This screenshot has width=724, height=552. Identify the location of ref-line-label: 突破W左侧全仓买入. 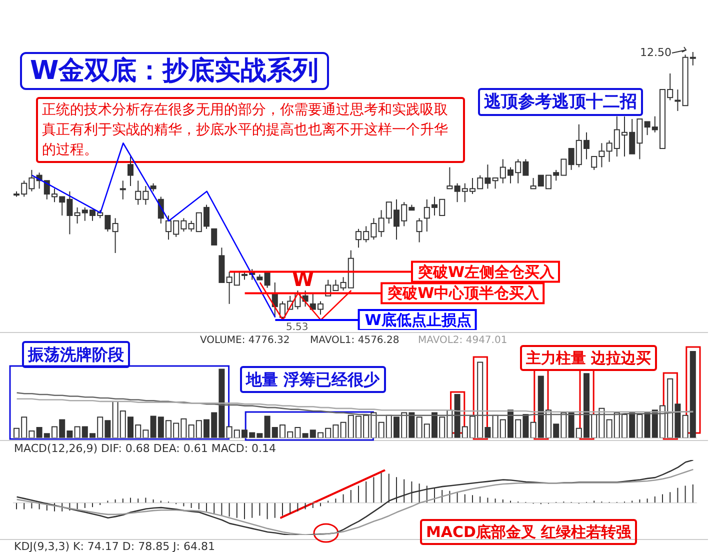
(486, 271).